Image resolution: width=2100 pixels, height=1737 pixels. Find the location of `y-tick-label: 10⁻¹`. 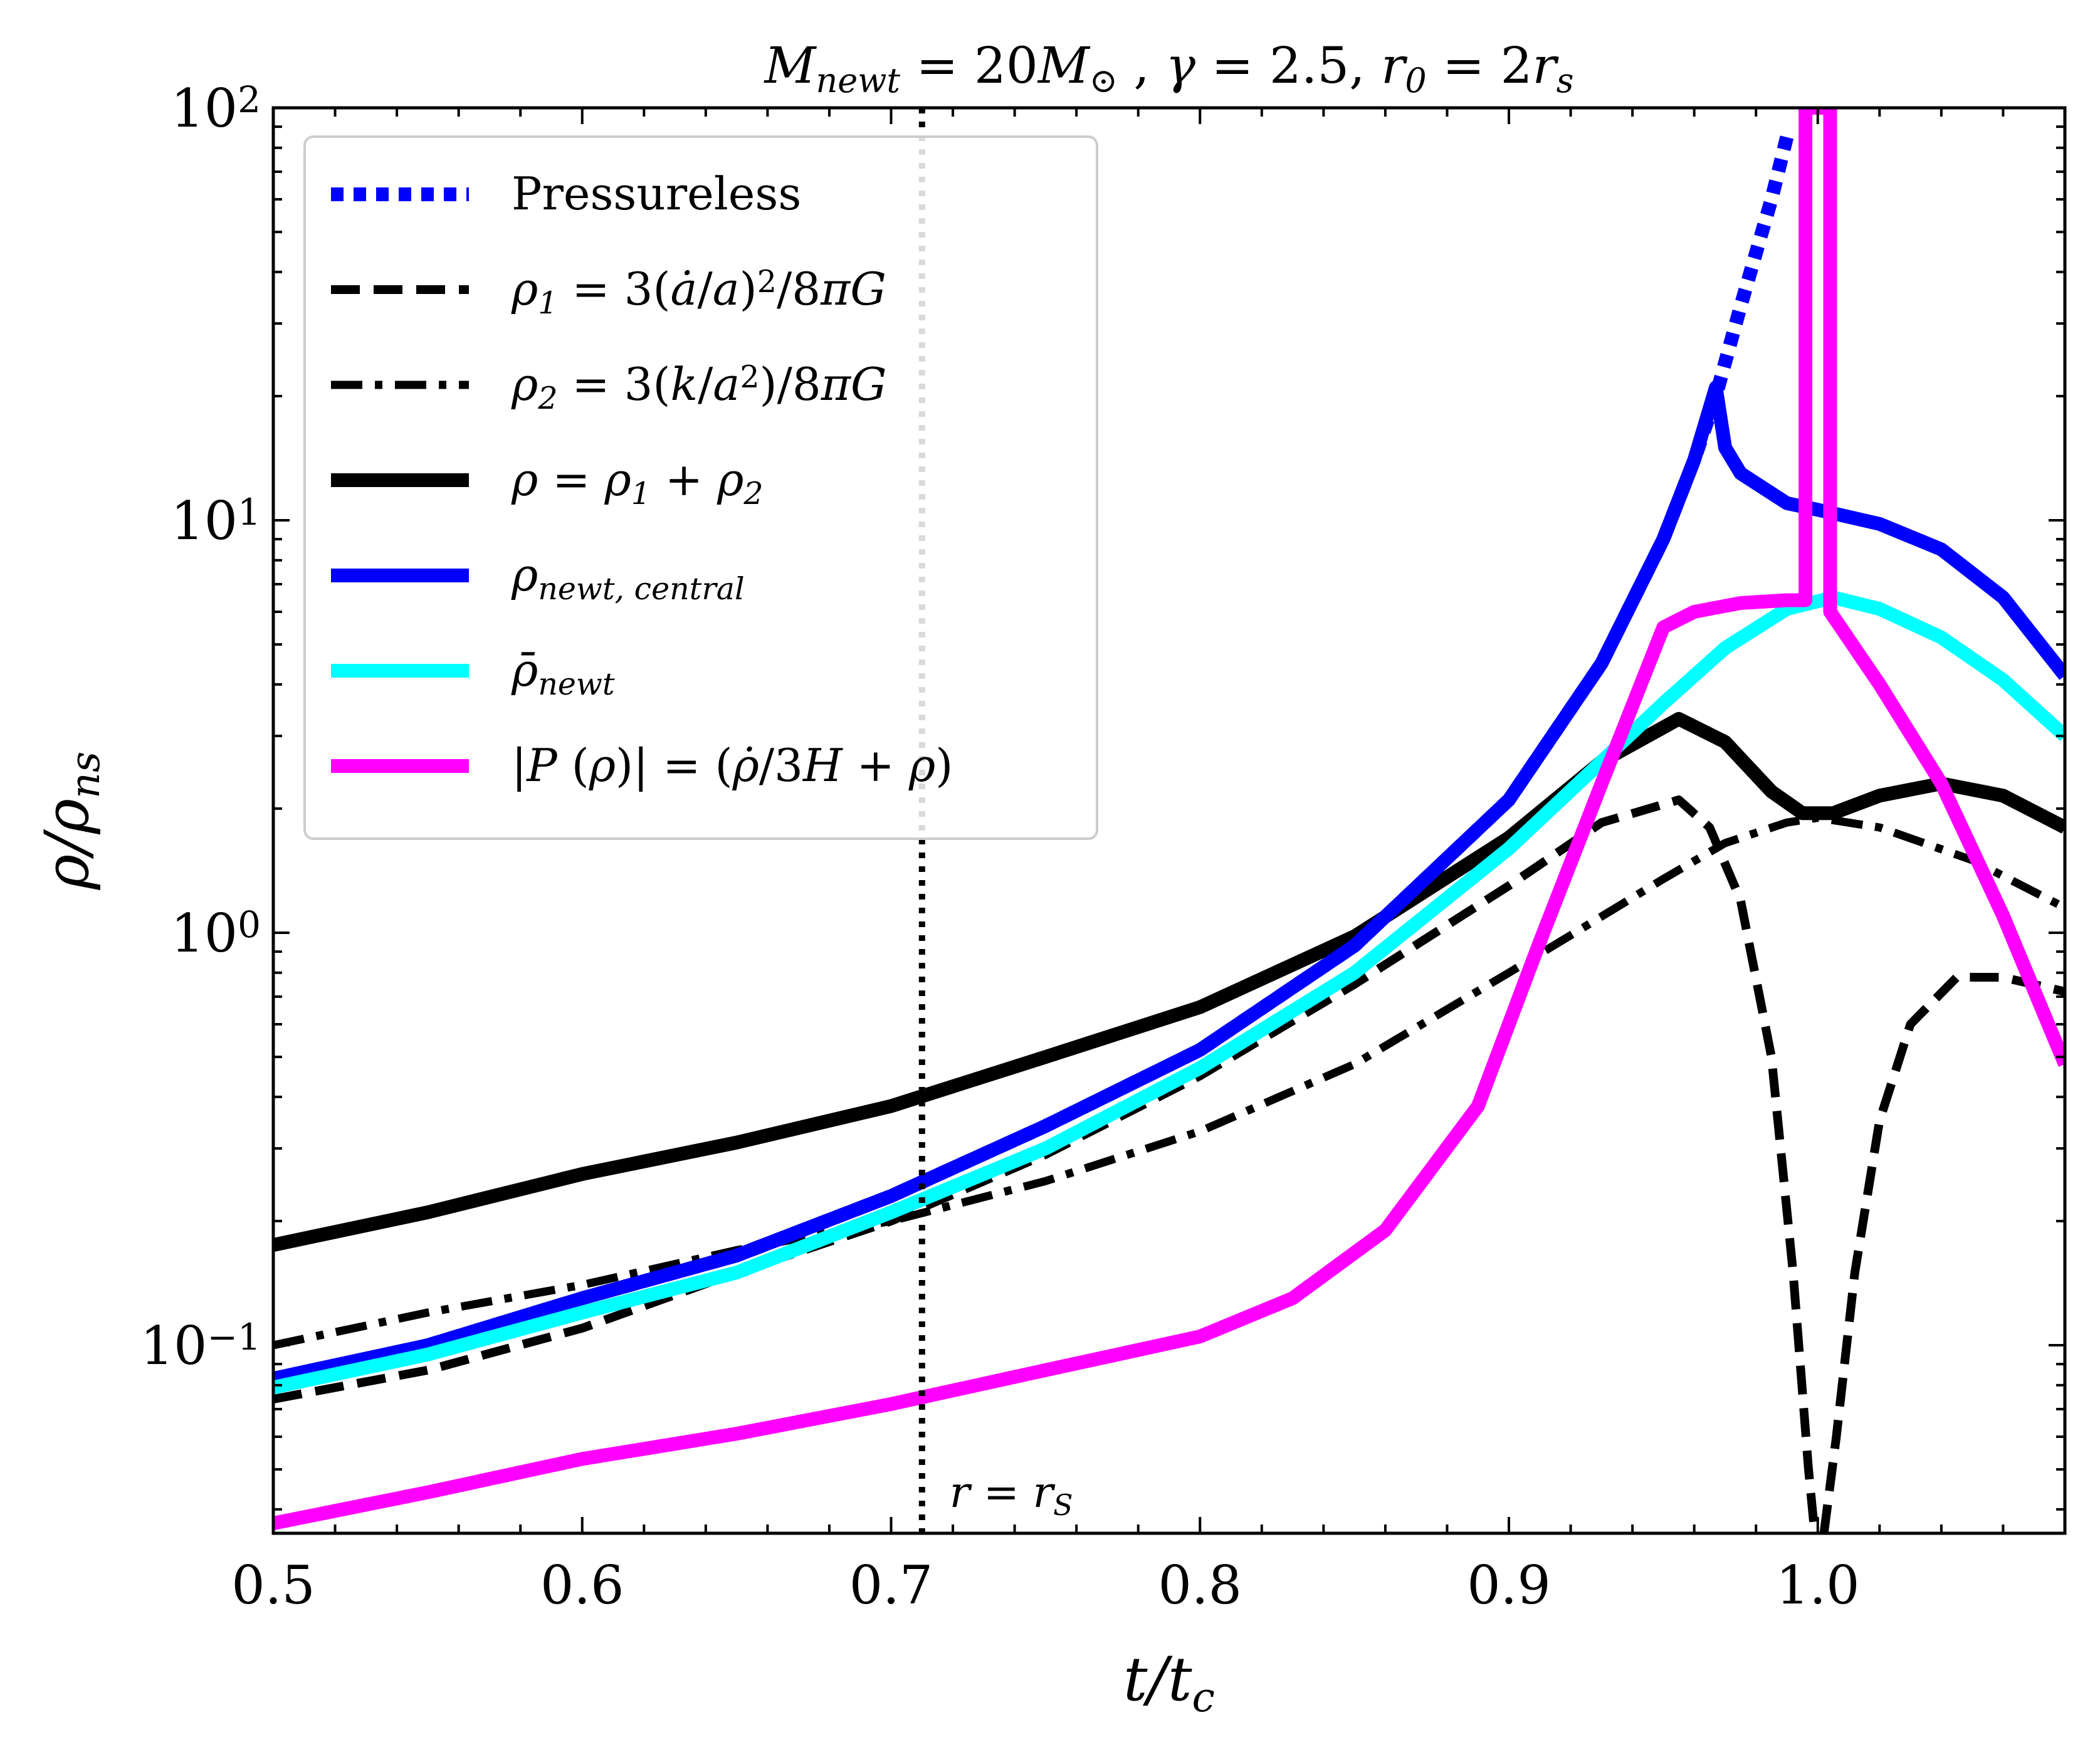

y-tick-label: 10⁻¹ is located at coordinates (201, 1346).